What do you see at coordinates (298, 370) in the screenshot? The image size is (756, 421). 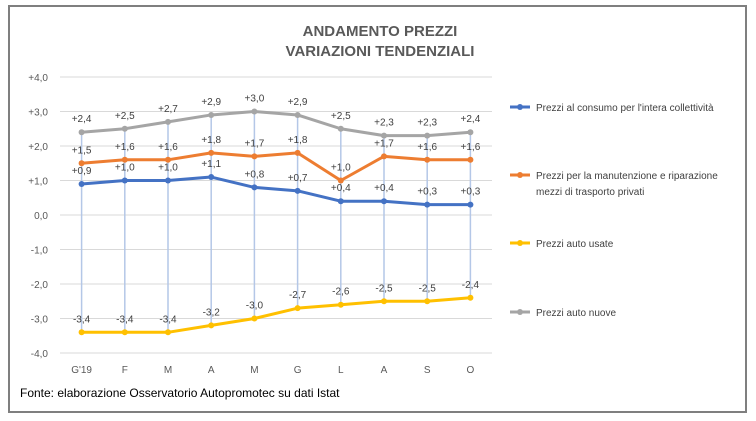 I see `x-tick-label: G` at bounding box center [298, 370].